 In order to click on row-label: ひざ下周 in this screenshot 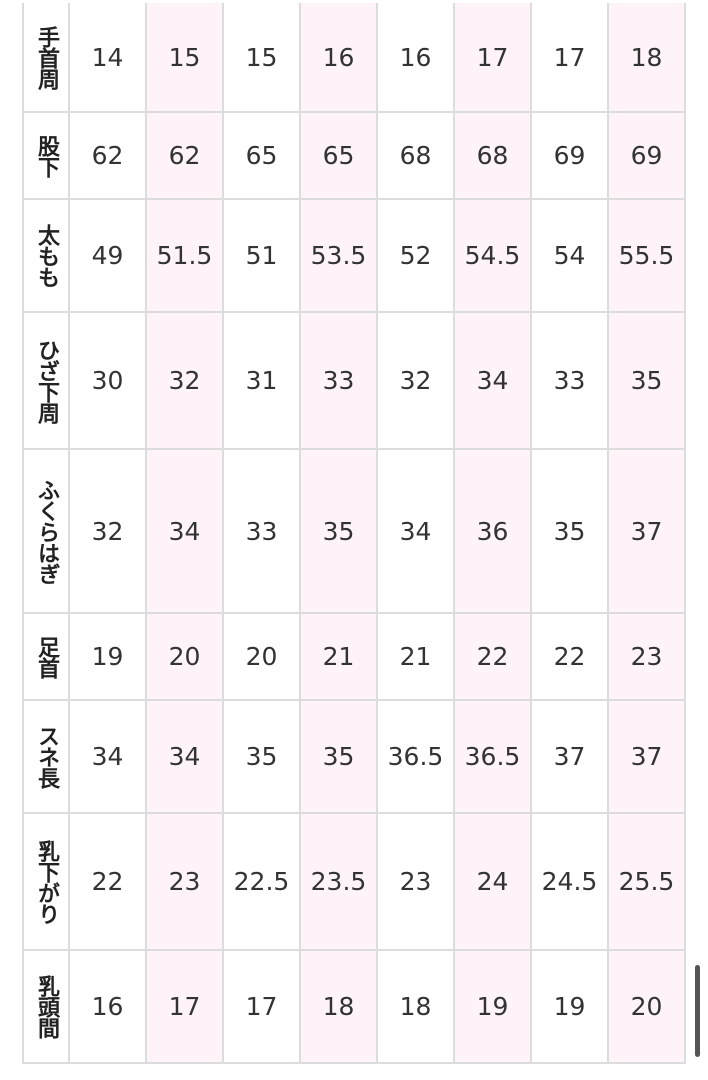, I will do `click(46, 381)`.